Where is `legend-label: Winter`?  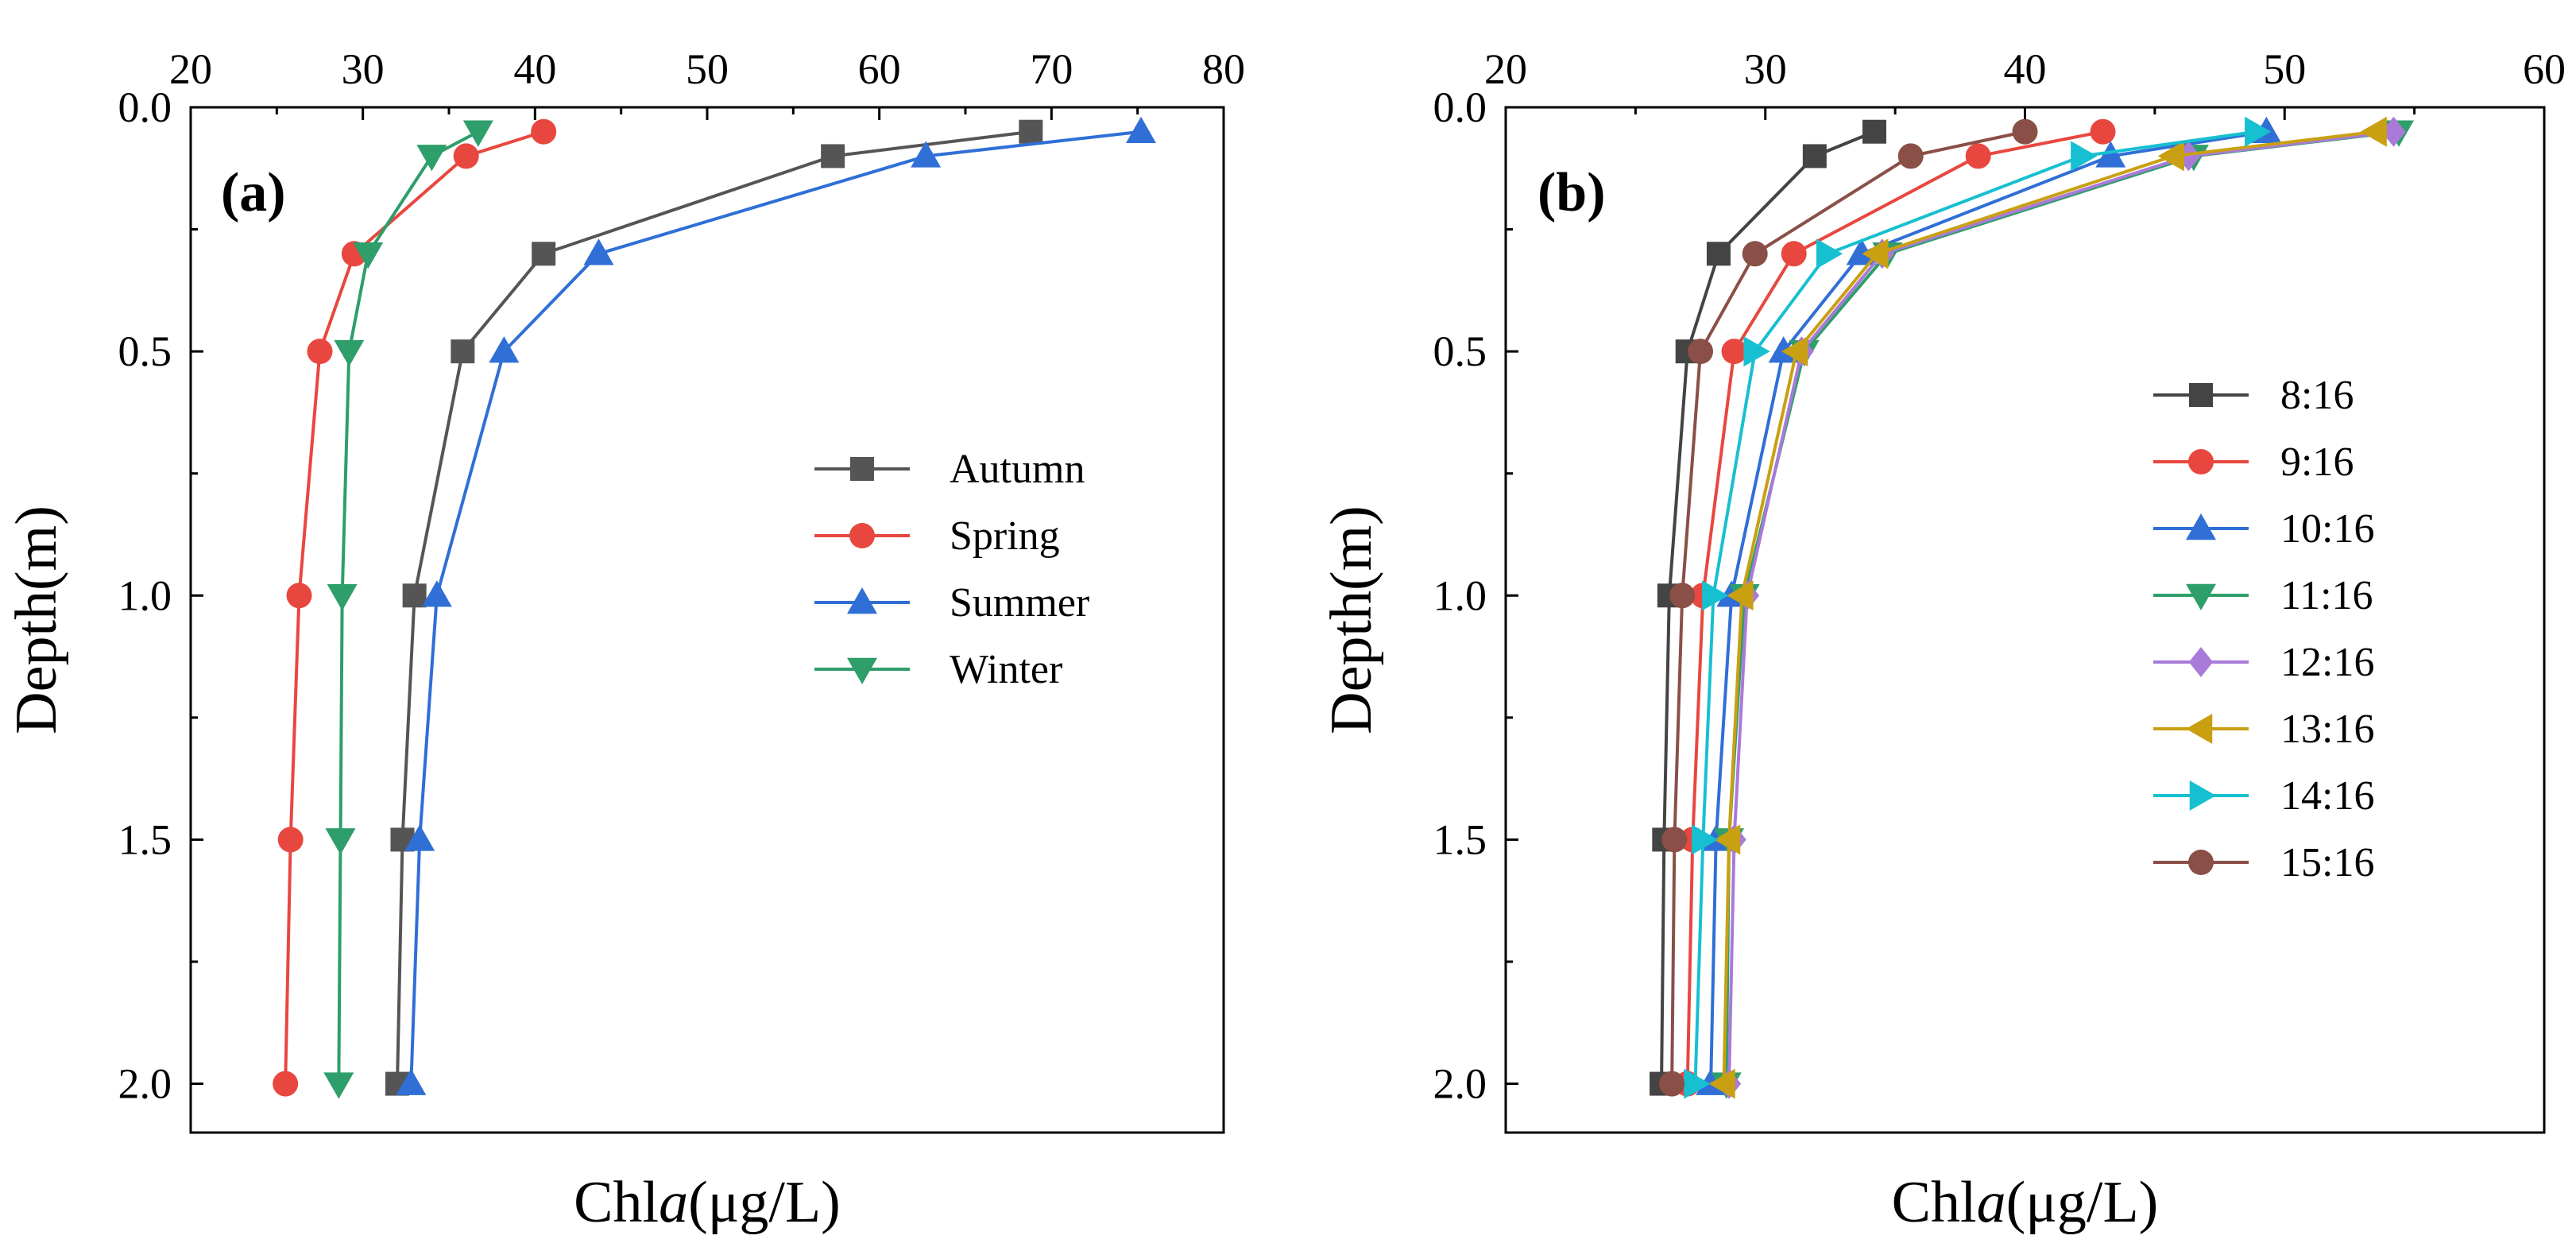
legend-label: Winter is located at coordinates (1006, 669).